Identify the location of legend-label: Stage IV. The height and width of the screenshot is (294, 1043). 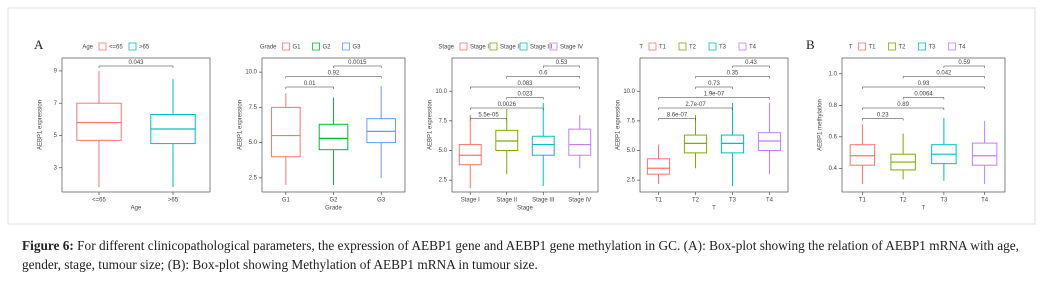
(571, 48).